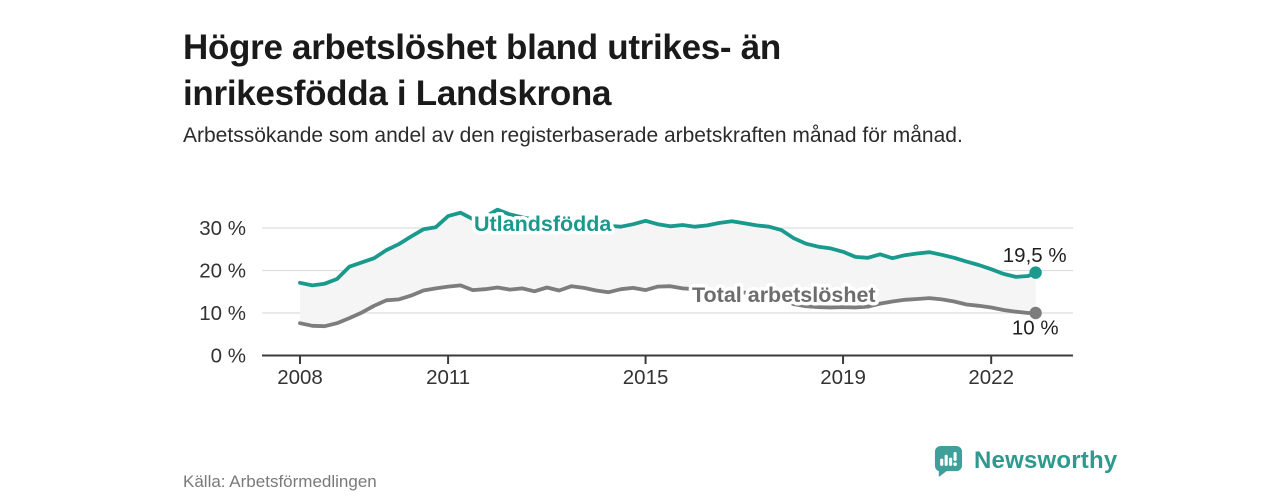  I want to click on x-tick-label: 2019, so click(843, 377).